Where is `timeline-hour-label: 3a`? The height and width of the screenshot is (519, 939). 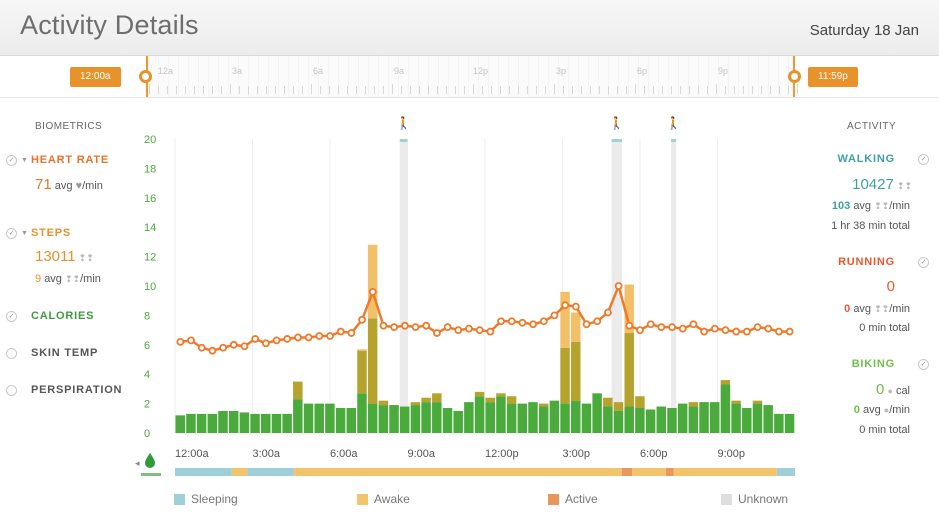 timeline-hour-label: 3a is located at coordinates (237, 71).